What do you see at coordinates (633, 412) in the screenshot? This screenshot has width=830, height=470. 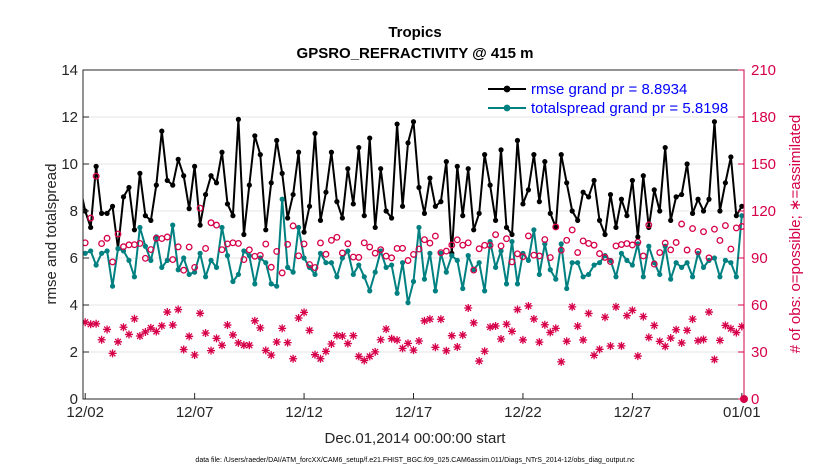 I see `x-tick-label: 12/27` at bounding box center [633, 412].